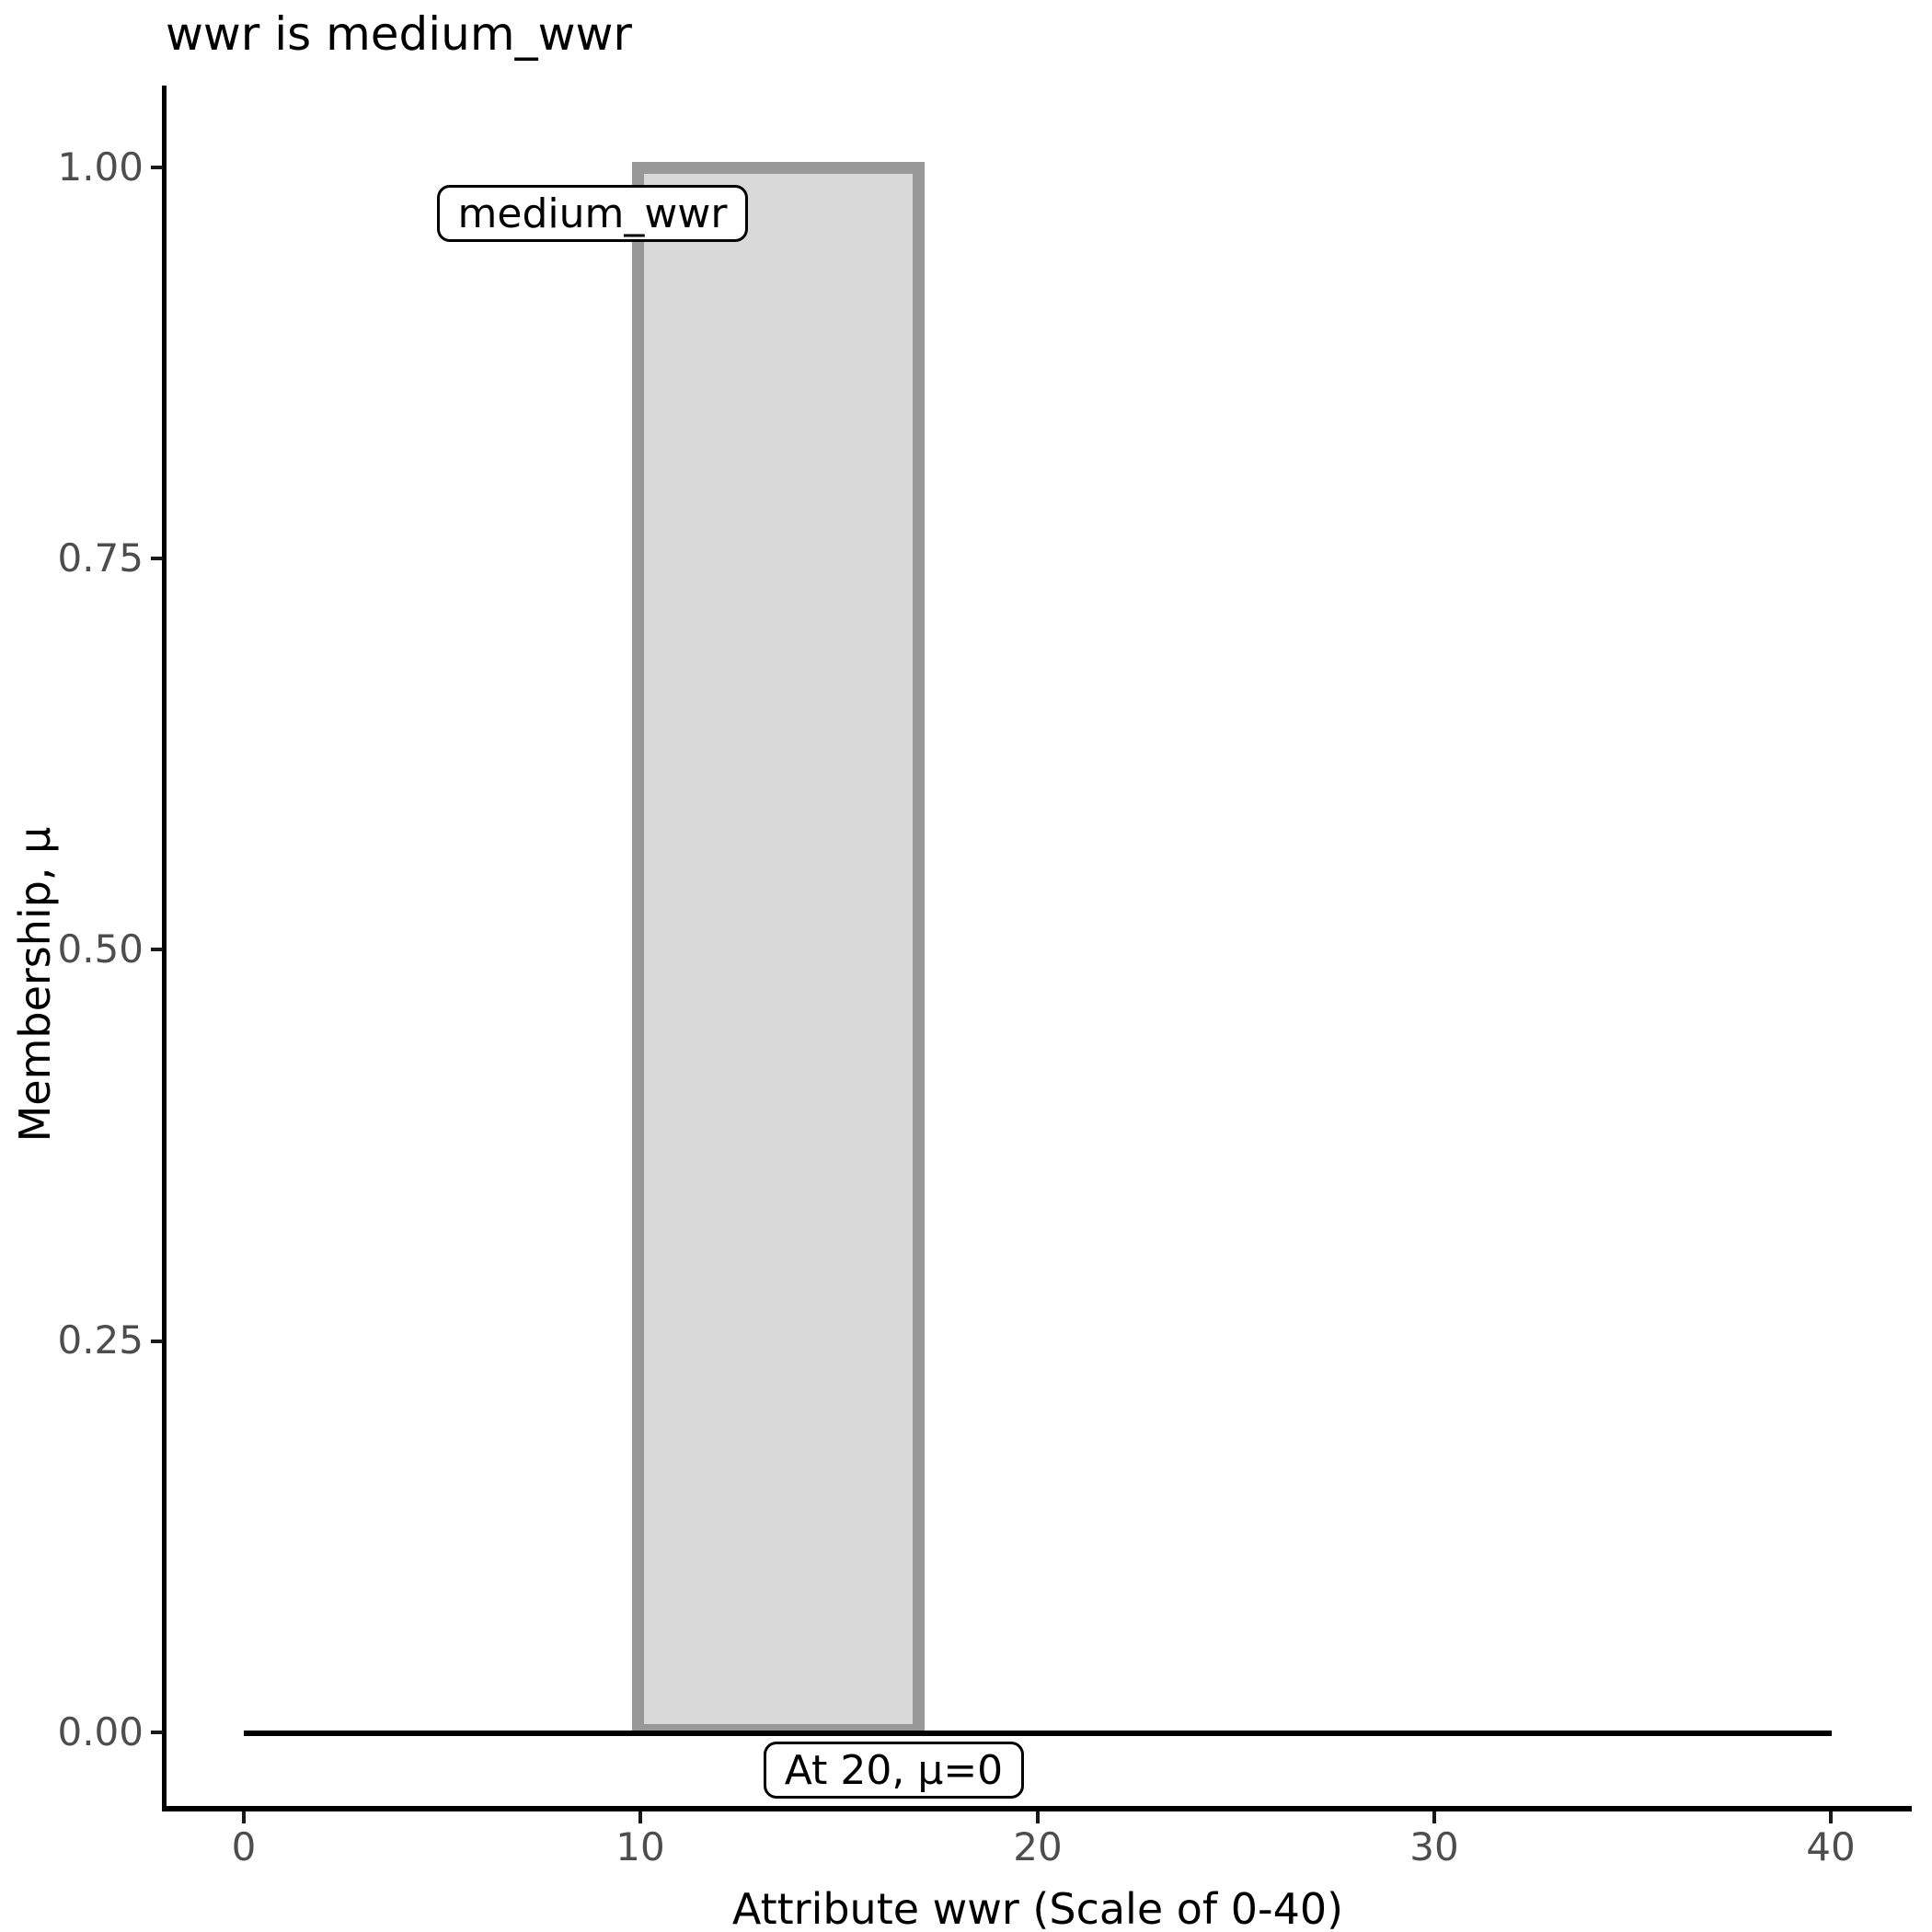 The image size is (1932, 1932). What do you see at coordinates (35, 984) in the screenshot?
I see `y-axis-title: Membership, μ` at bounding box center [35, 984].